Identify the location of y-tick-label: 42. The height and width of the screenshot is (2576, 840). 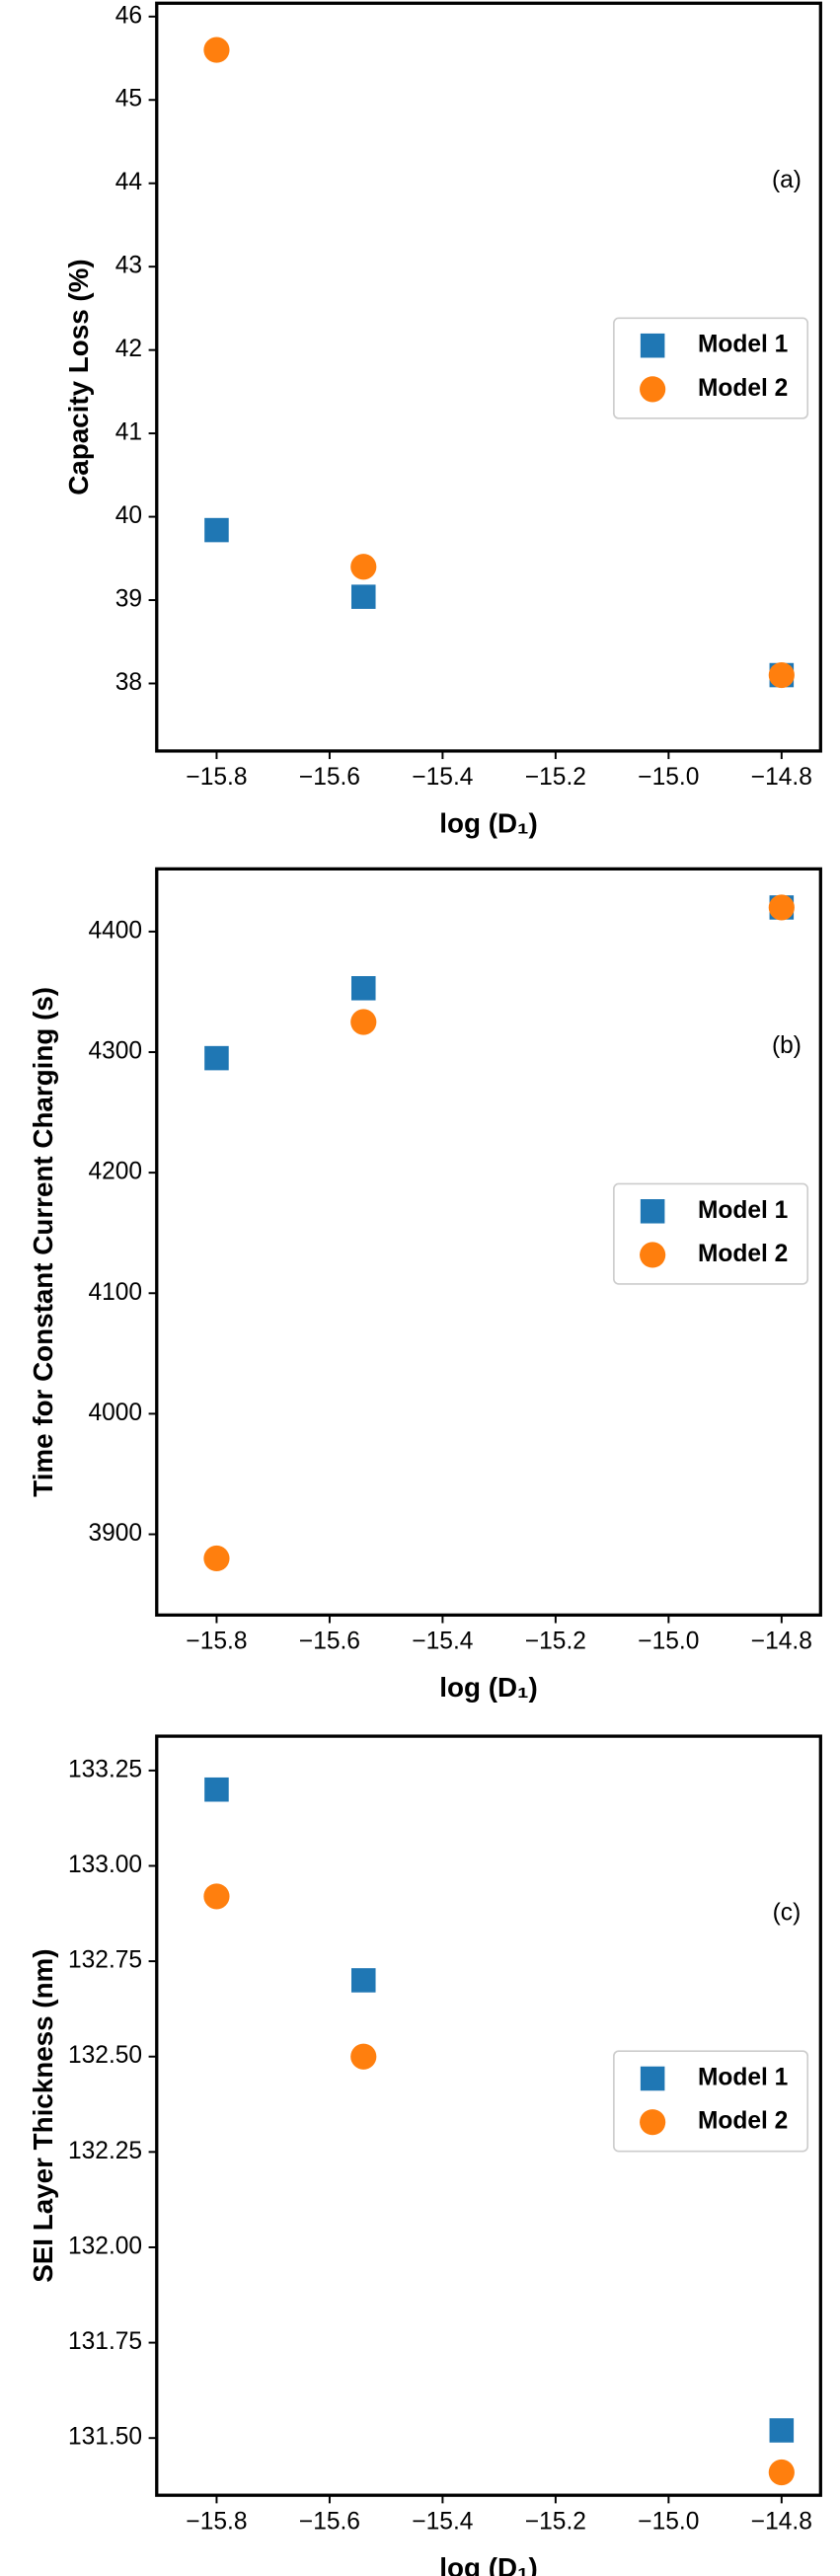
(128, 349).